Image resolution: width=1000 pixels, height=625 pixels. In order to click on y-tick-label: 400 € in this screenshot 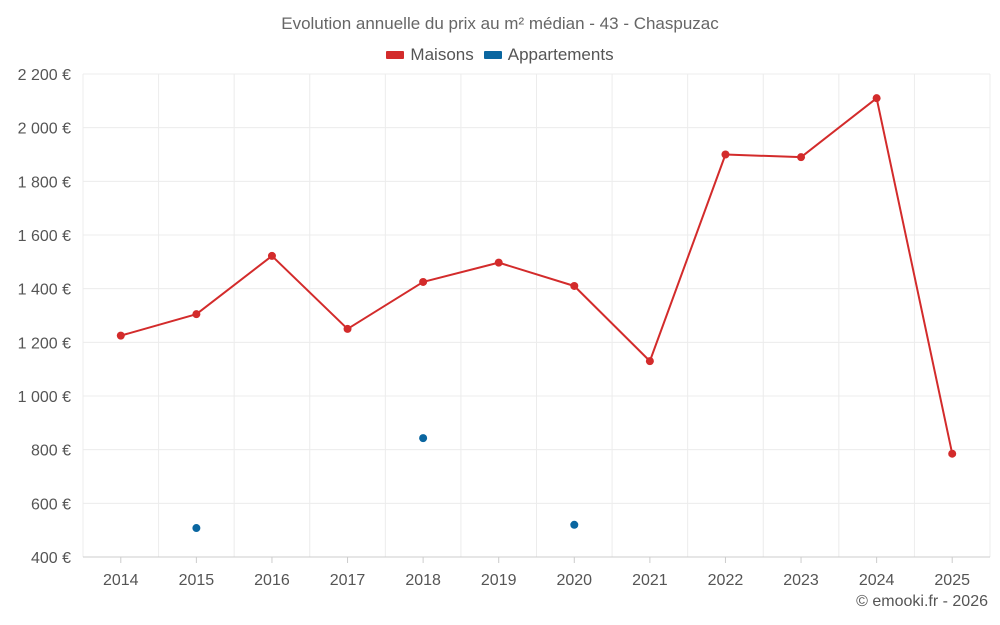, I will do `click(51, 558)`.